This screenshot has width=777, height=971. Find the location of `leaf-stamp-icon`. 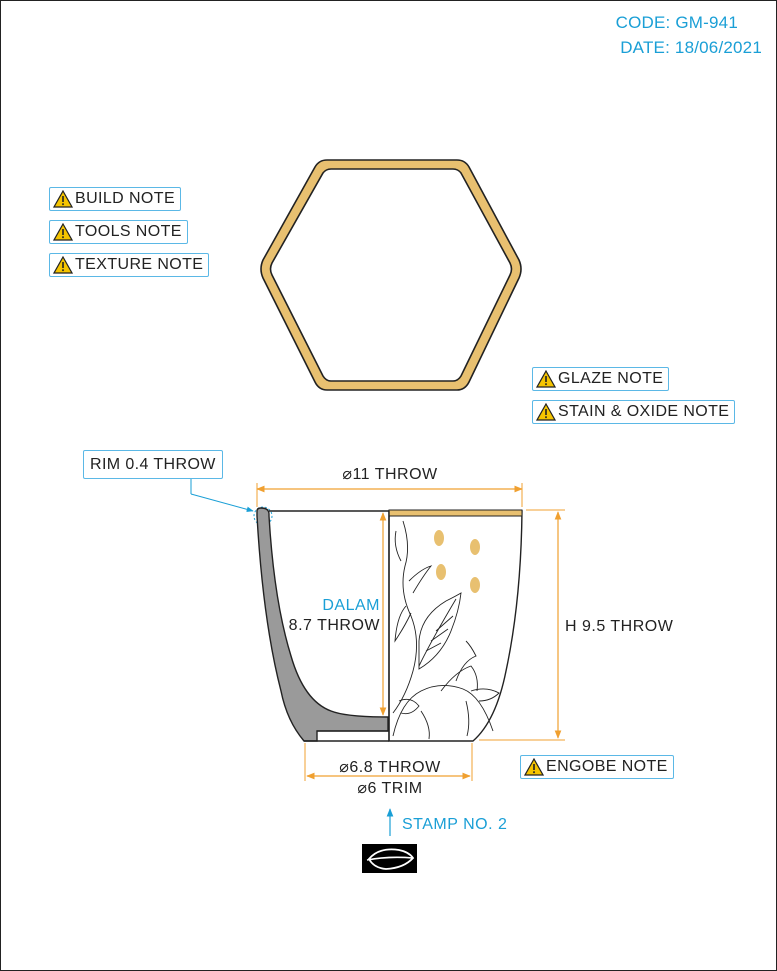

leaf-stamp-icon is located at coordinates (389, 858).